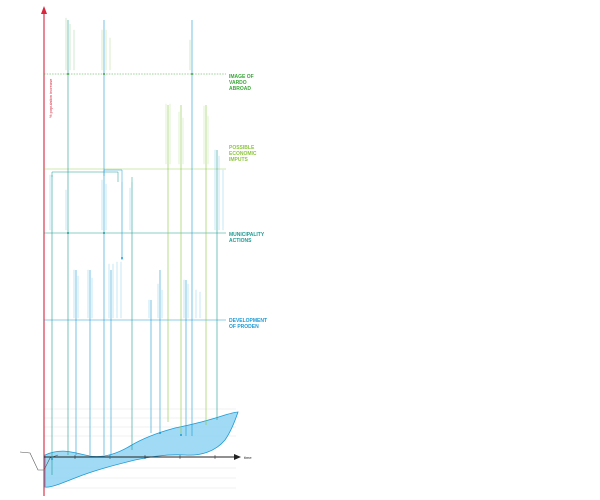  I want to click on category-label-municipality: MUNICIPALITY ACTIONS, so click(247, 238).